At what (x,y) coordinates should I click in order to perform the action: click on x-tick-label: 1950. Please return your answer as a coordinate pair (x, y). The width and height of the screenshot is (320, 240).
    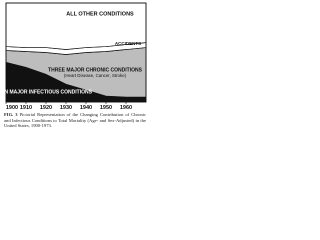
    Looking at the image, I should click on (106, 108).